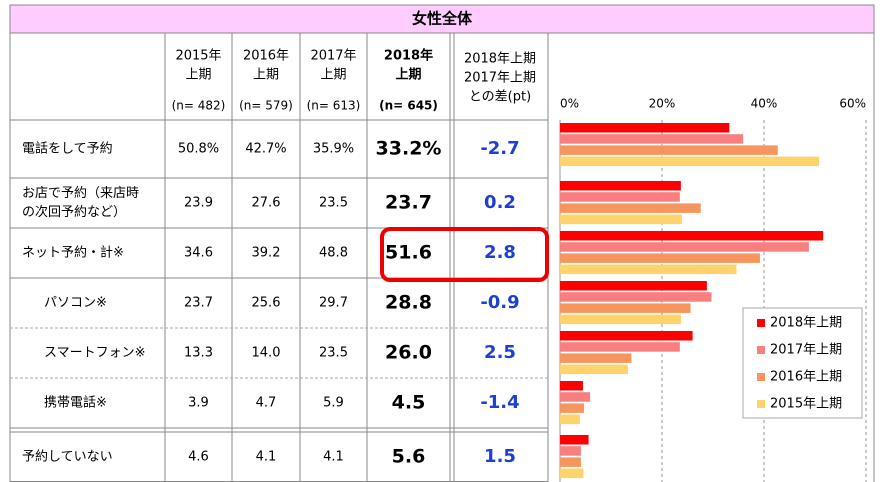  What do you see at coordinates (199, 106) in the screenshot?
I see `column-n: (n= 482)` at bounding box center [199, 106].